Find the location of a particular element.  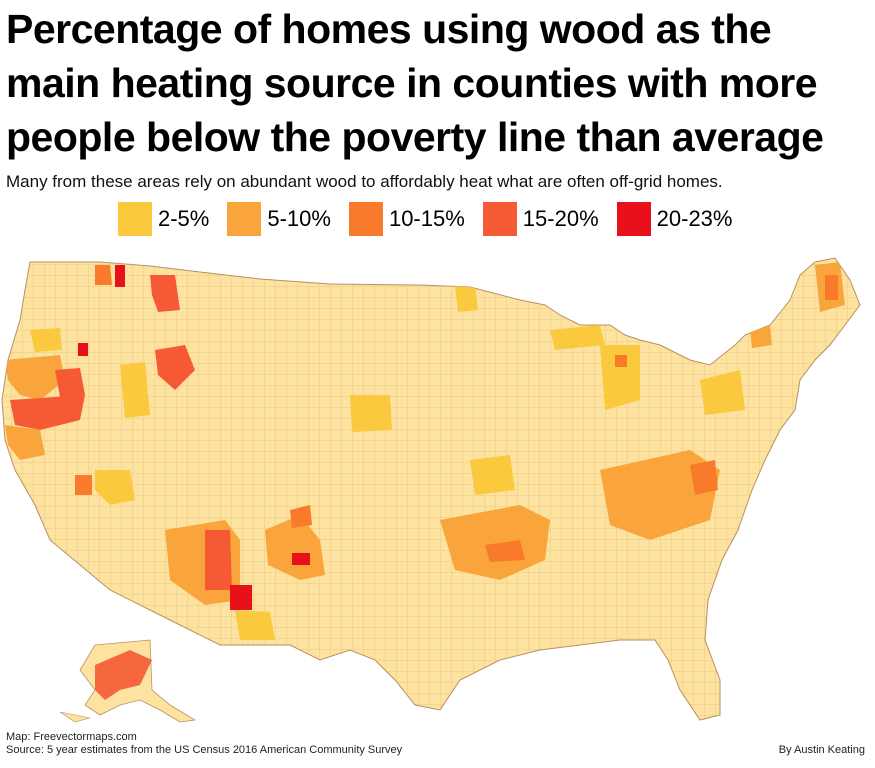

legend-item-4: 15-20% is located at coordinates (540, 219).